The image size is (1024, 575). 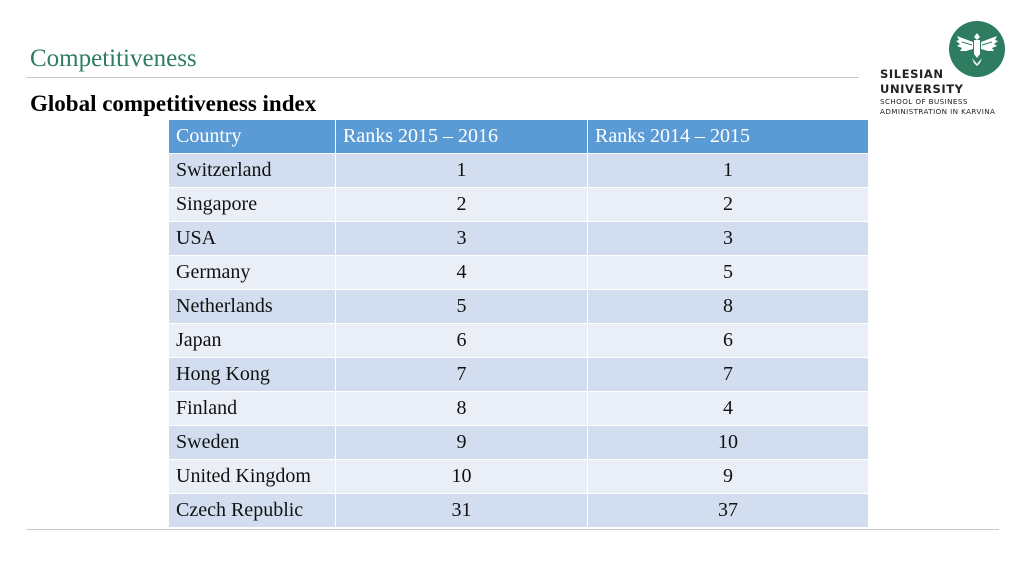 I want to click on table-row: Finland 8 4, so click(x=519, y=408).